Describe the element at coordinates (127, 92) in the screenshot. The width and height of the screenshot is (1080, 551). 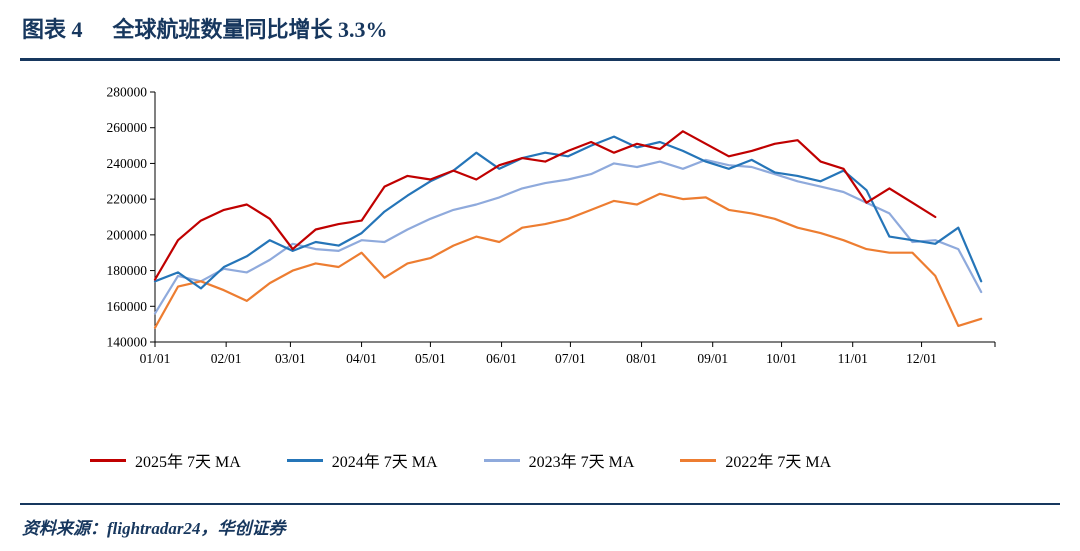
I see `y-tick-label: 280000` at that location.